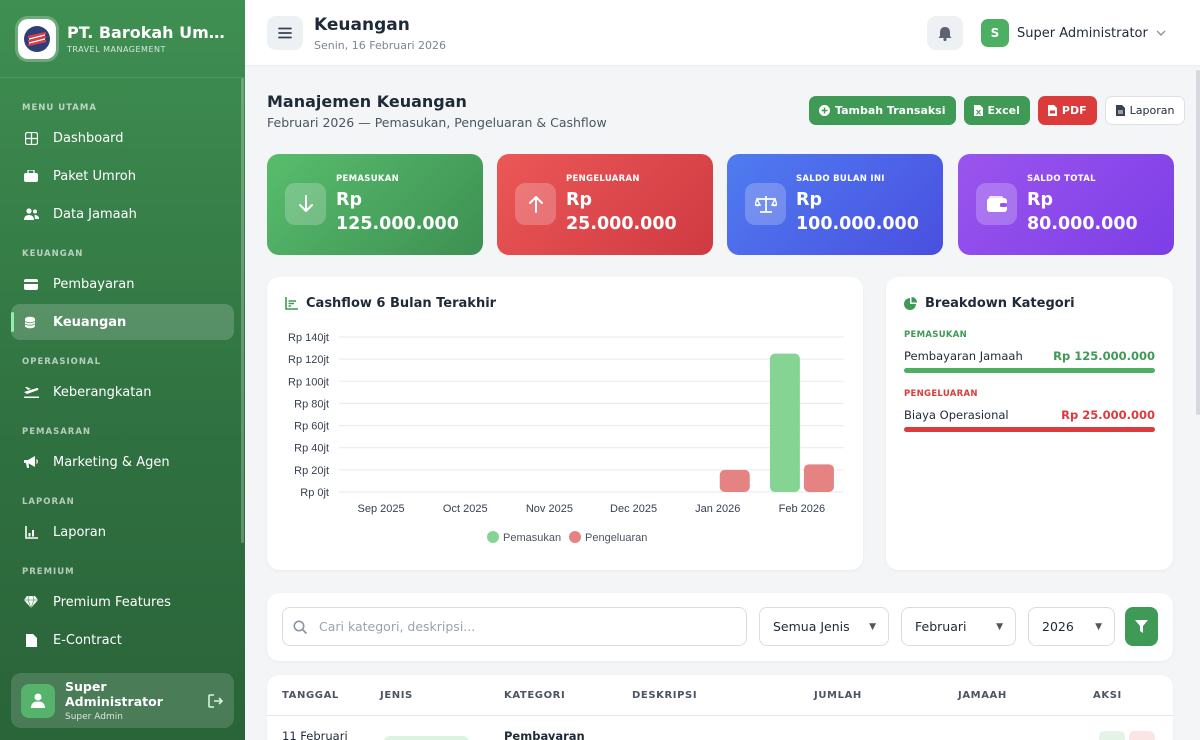 The image size is (1200, 740). I want to click on stat-label: SALDO TOTAL, so click(1061, 179).